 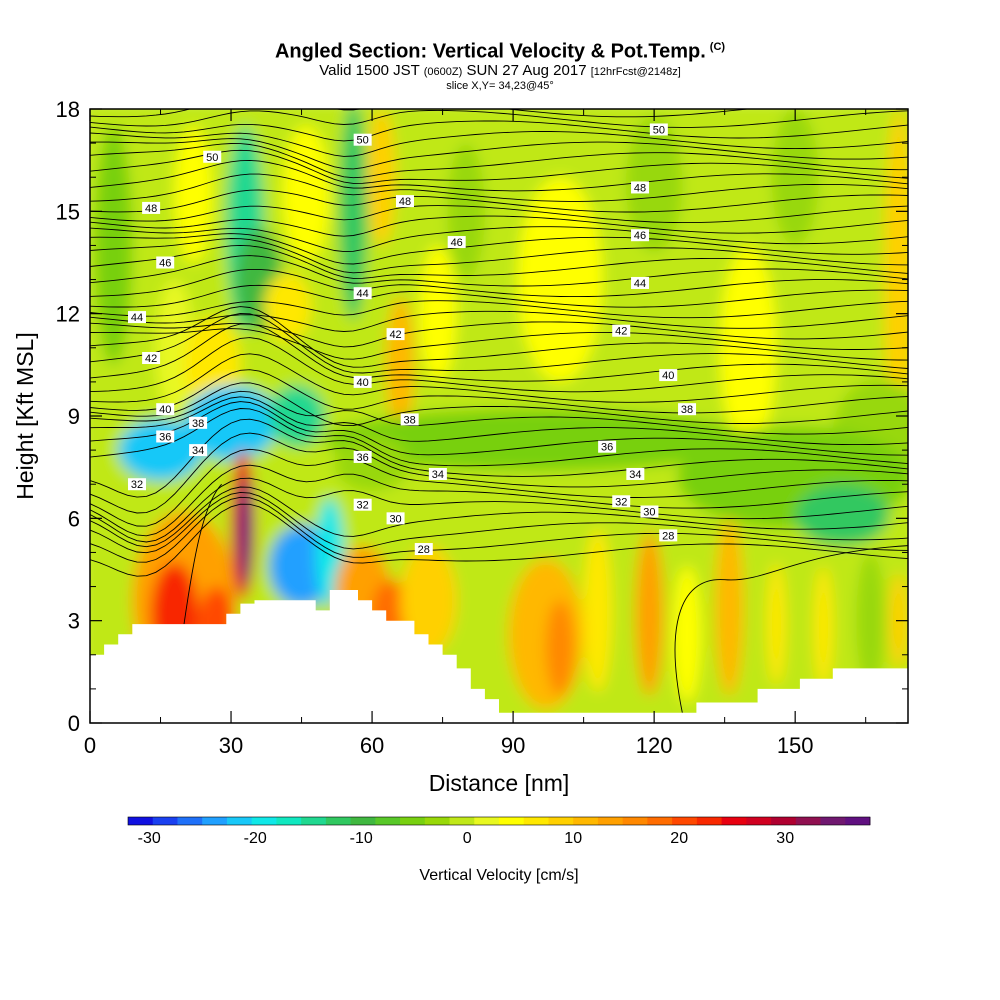 I want to click on svg-text: 32, so click(x=137, y=485).